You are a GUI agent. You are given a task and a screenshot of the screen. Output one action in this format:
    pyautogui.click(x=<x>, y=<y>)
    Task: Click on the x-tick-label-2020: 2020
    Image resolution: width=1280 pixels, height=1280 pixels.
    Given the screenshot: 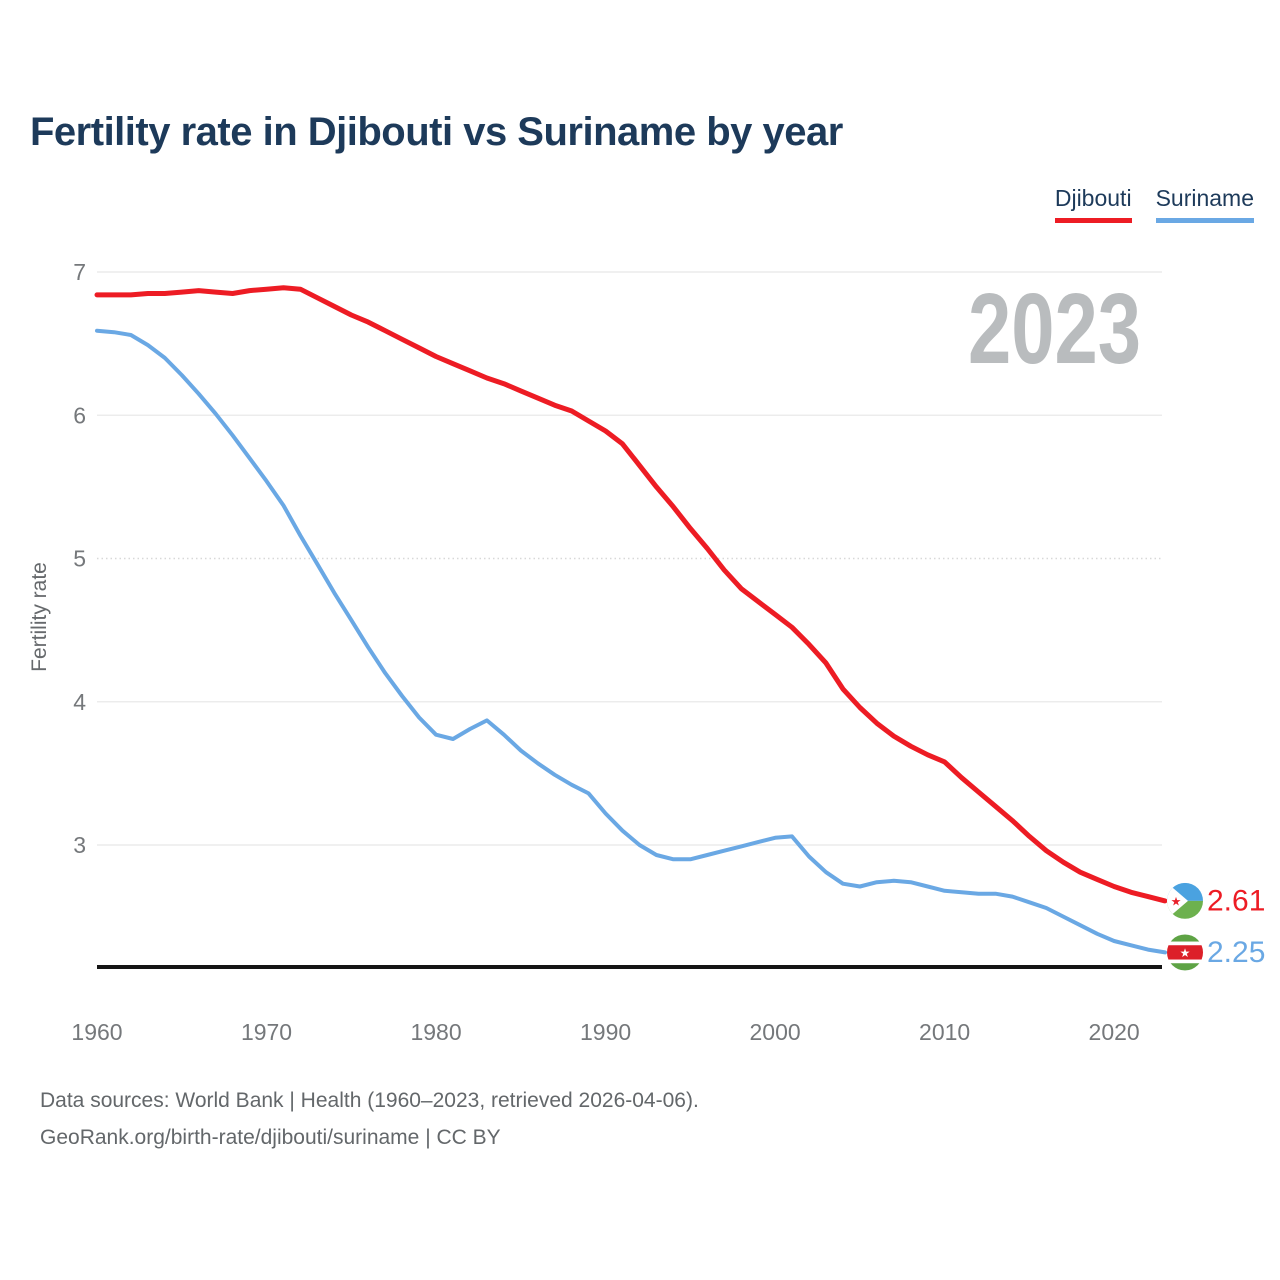 What is the action you would take?
    pyautogui.click(x=1114, y=1032)
    